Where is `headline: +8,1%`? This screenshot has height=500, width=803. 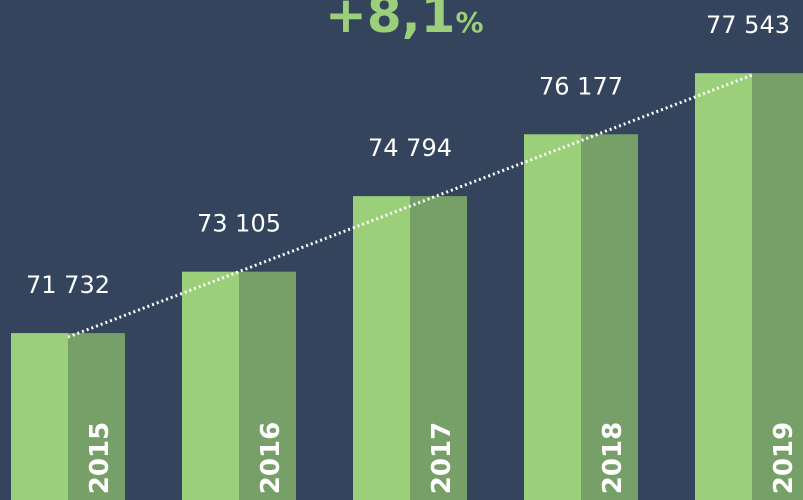
headline: +8,1% is located at coordinates (404, 22).